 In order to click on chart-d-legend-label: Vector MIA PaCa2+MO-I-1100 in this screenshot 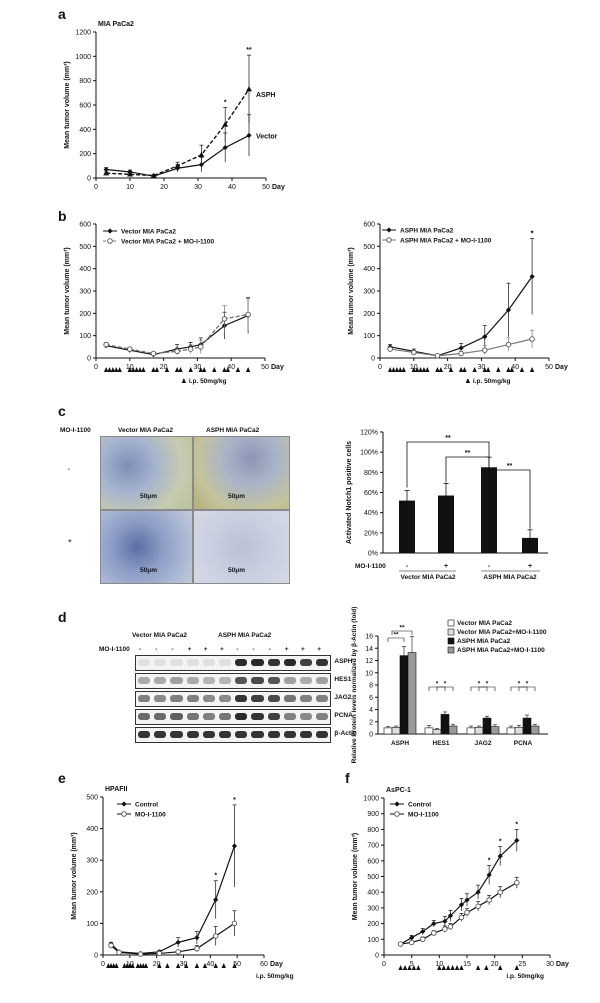, I will do `click(502, 632)`.